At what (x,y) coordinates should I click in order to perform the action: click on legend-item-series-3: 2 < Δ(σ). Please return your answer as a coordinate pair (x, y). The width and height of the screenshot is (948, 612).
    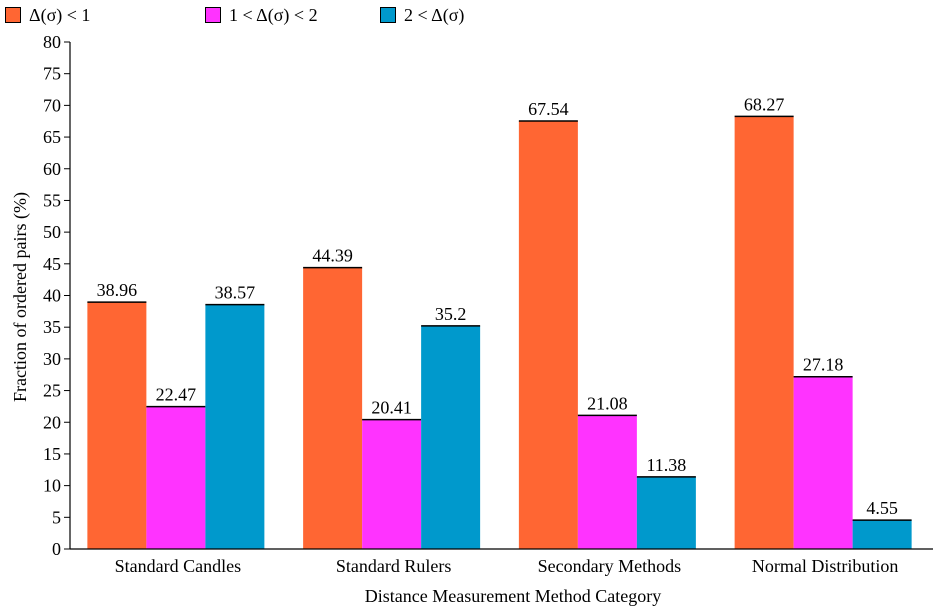
    Looking at the image, I should click on (422, 15).